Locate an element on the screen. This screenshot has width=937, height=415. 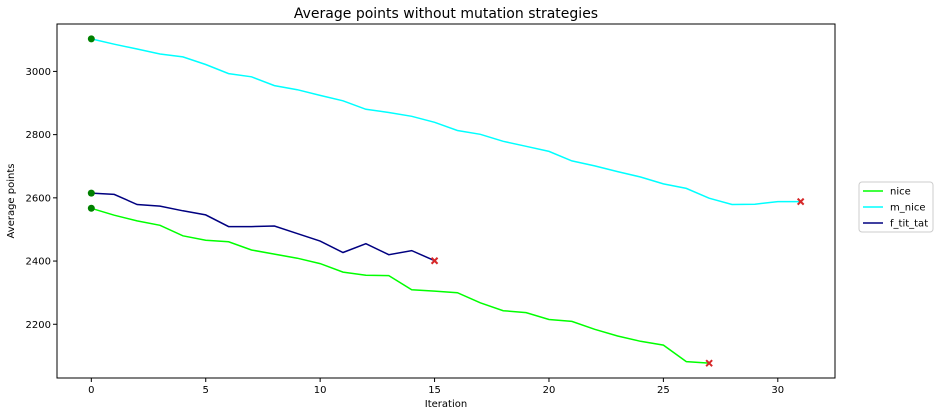
series-line-f_tit_tat is located at coordinates (263, 227).